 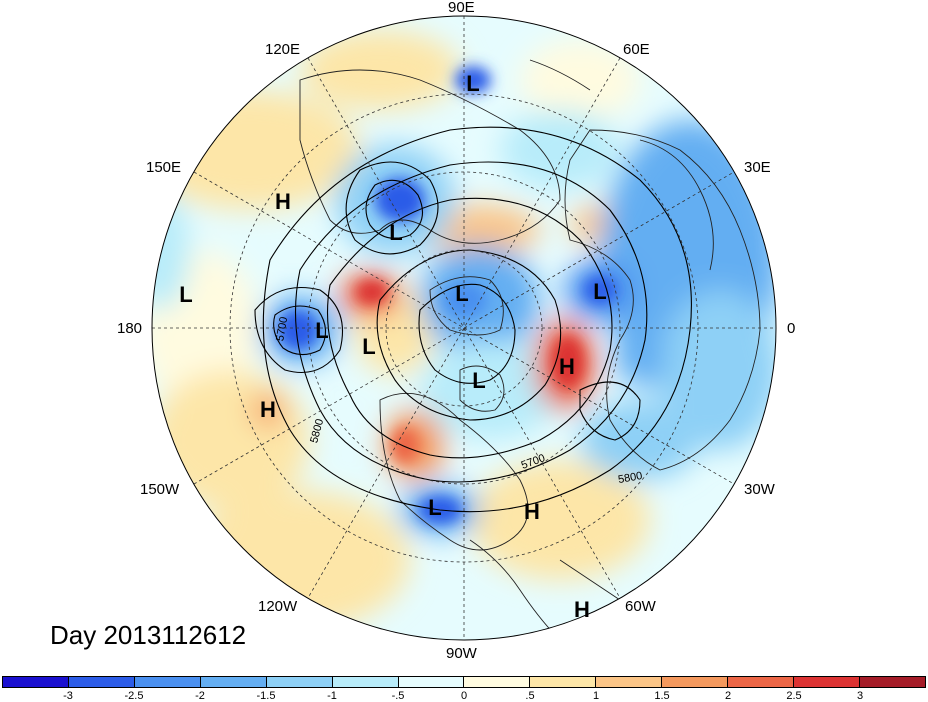 What do you see at coordinates (794, 696) in the screenshot?
I see `colorbar-tick-label: 2.5` at bounding box center [794, 696].